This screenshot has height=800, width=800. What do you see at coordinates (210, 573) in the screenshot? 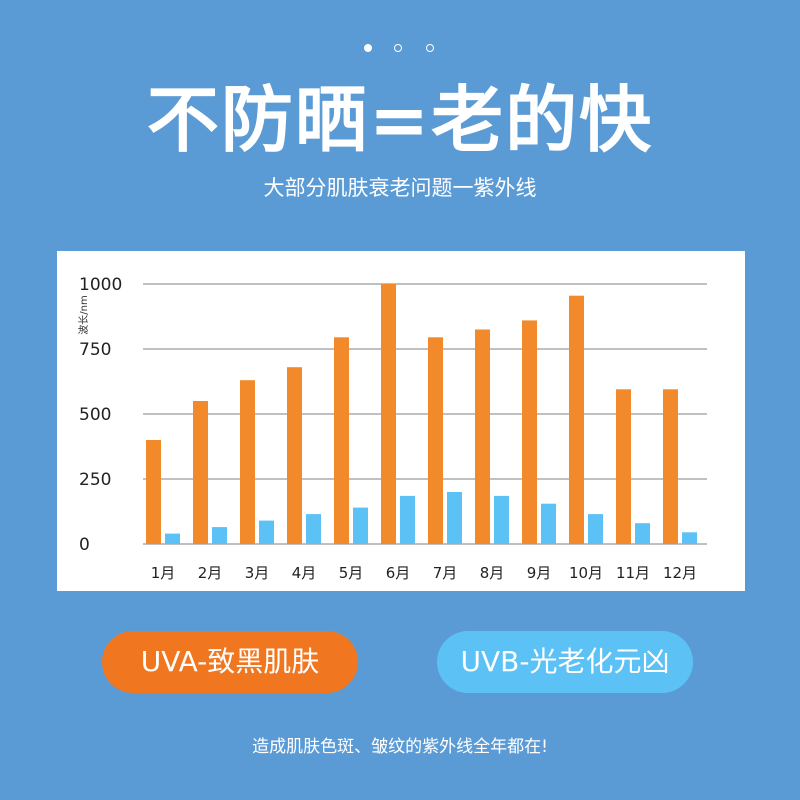
I see `x-category-label: 2月` at bounding box center [210, 573].